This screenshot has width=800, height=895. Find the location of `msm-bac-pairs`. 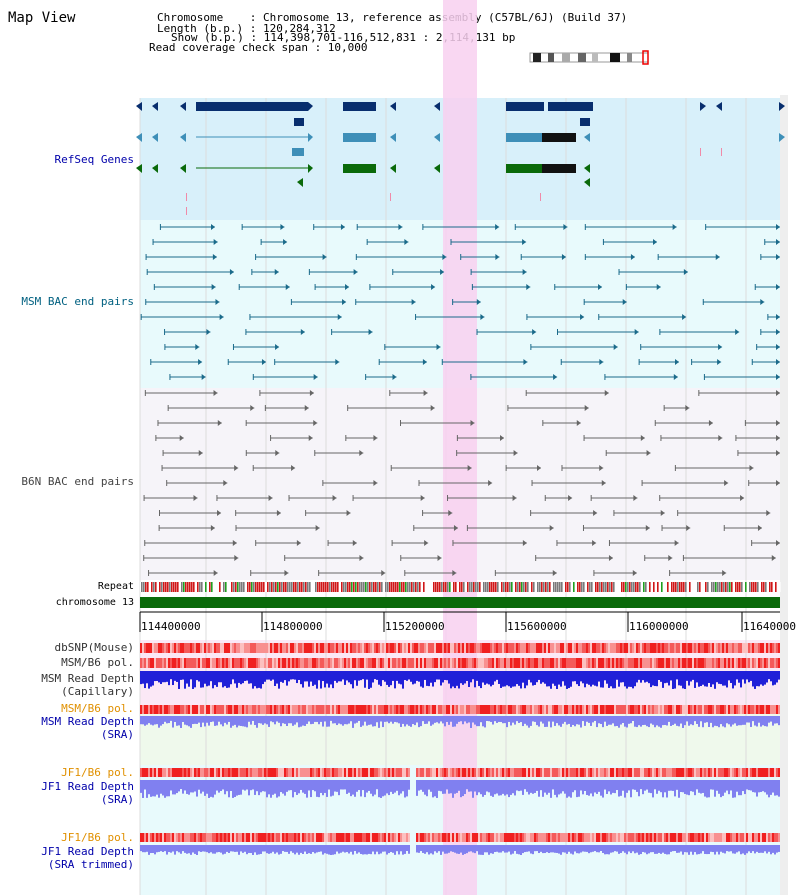

msm-bac-pairs is located at coordinates (460, 302).